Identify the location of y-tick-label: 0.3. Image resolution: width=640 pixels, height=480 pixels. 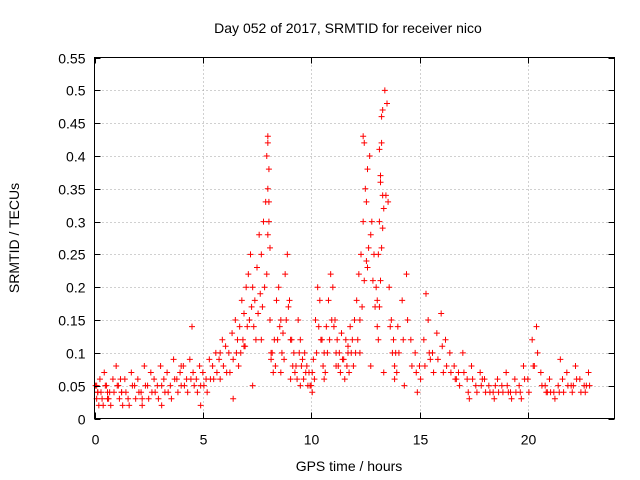
(76, 223).